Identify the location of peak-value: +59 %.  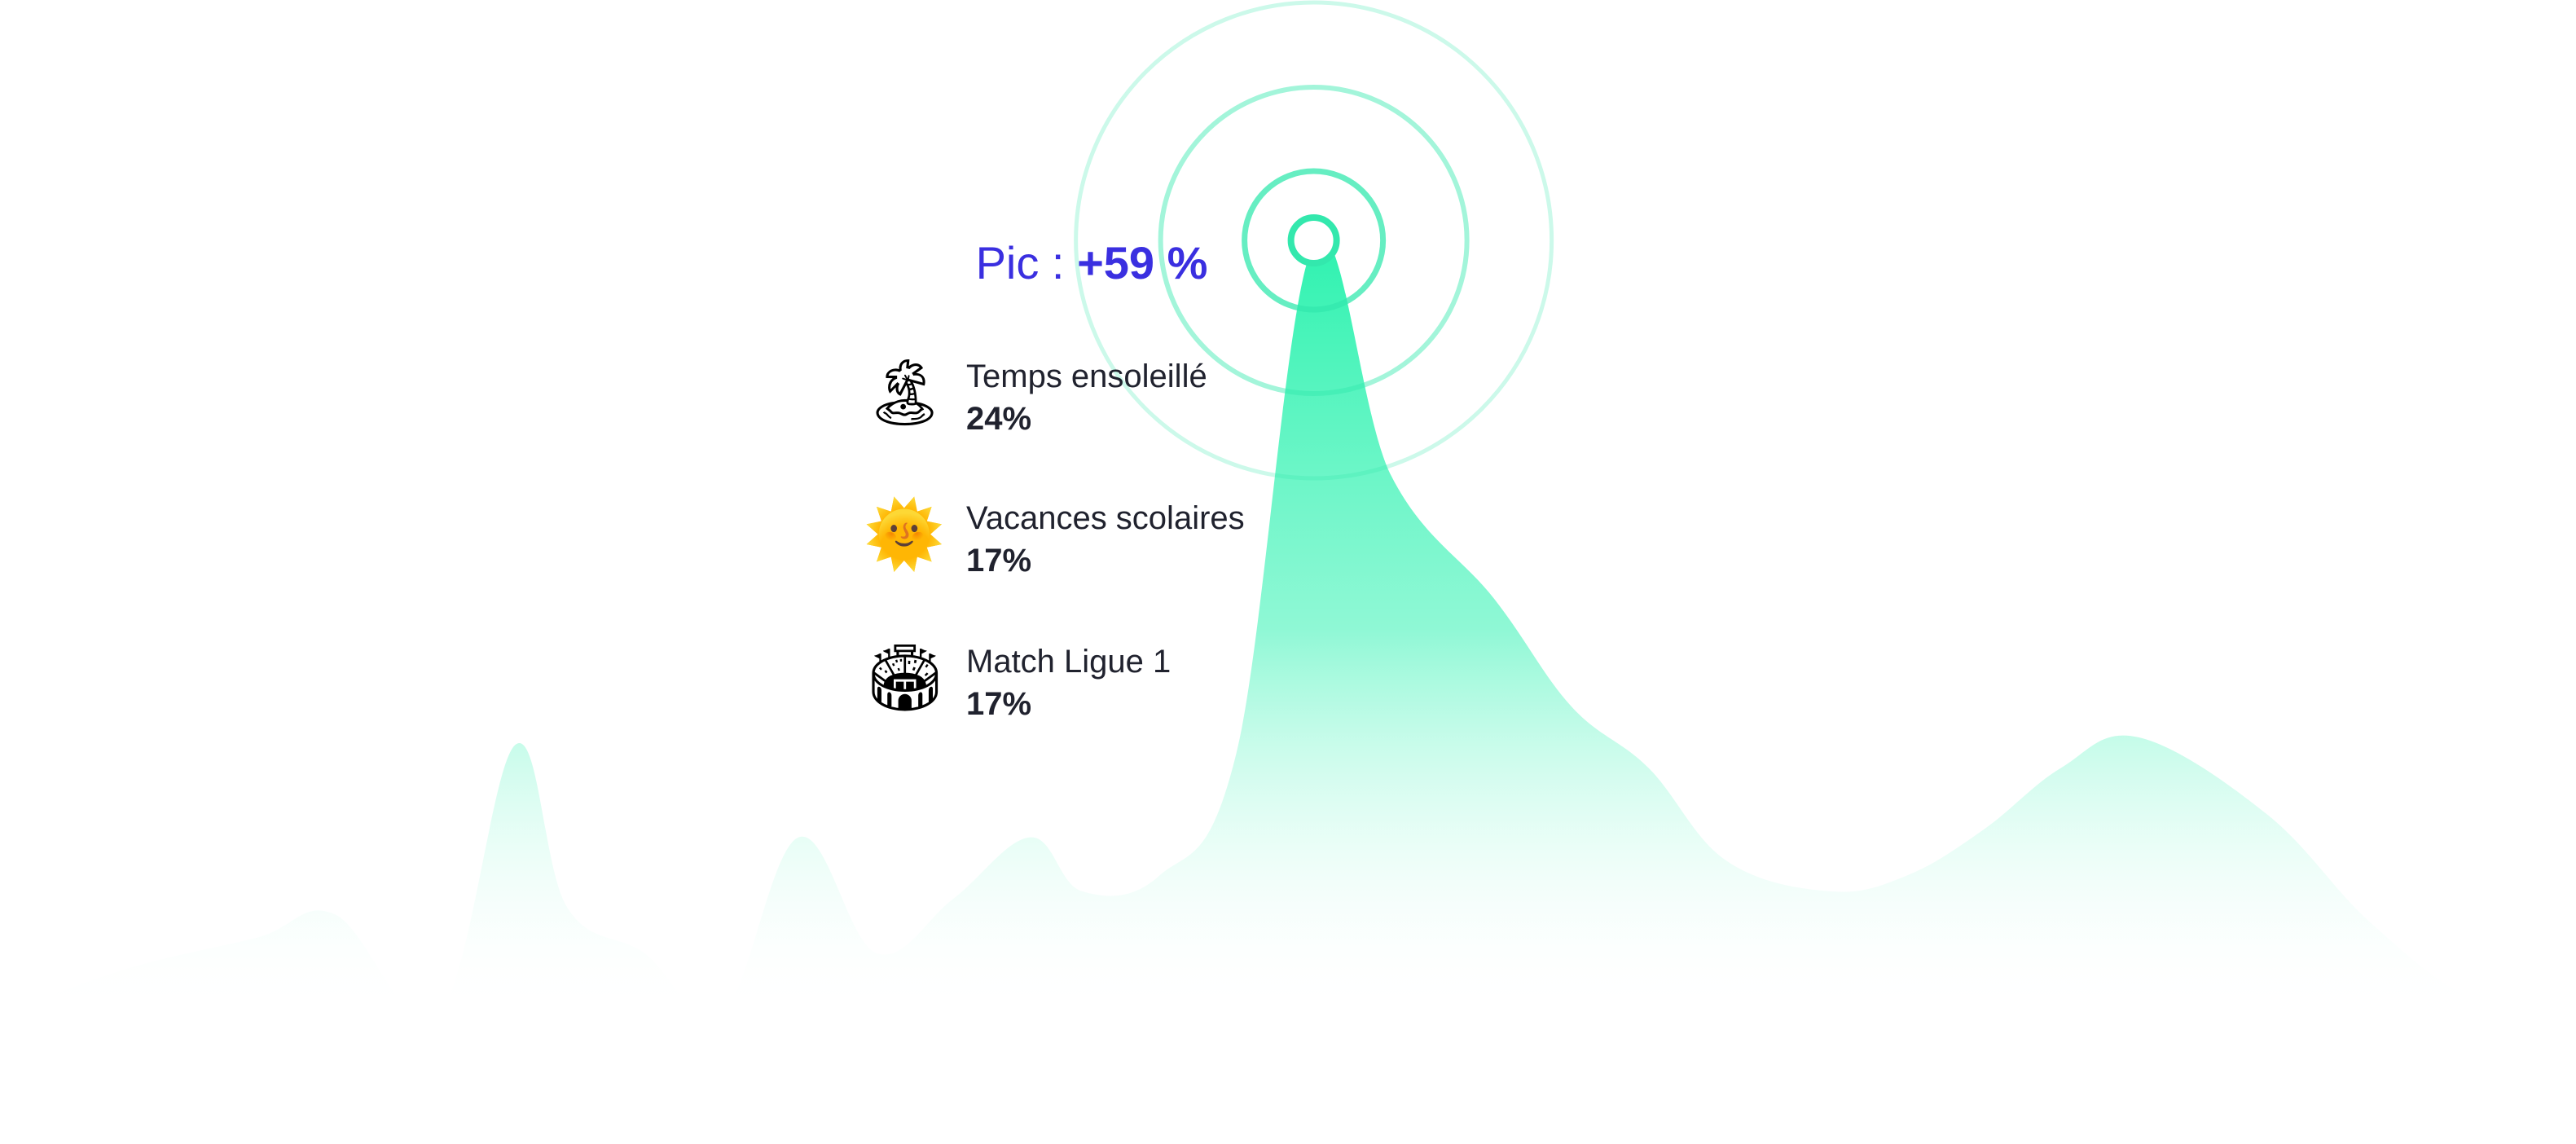
(1142, 262).